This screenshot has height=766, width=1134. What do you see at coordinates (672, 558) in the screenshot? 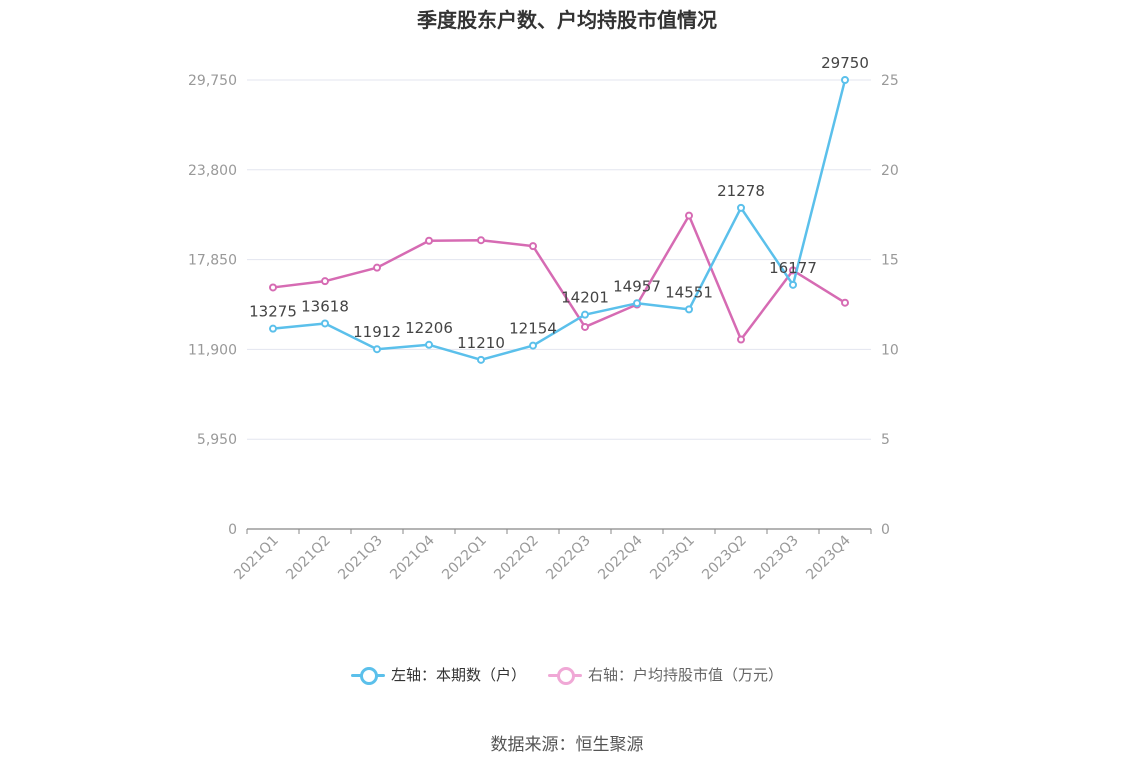
I see `x-axis-tick-label: 2023Q1` at bounding box center [672, 558].